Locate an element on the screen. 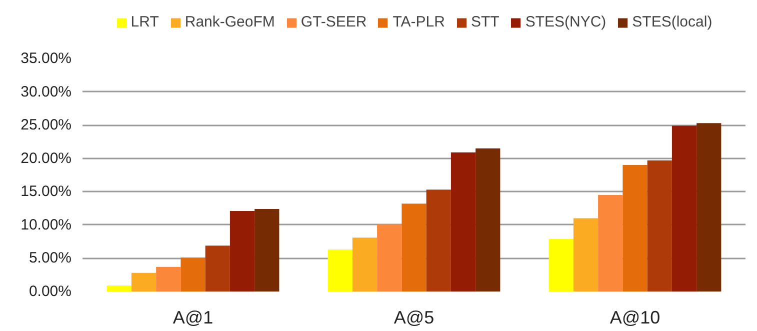  x-tick-label: A@5 is located at coordinates (414, 318).